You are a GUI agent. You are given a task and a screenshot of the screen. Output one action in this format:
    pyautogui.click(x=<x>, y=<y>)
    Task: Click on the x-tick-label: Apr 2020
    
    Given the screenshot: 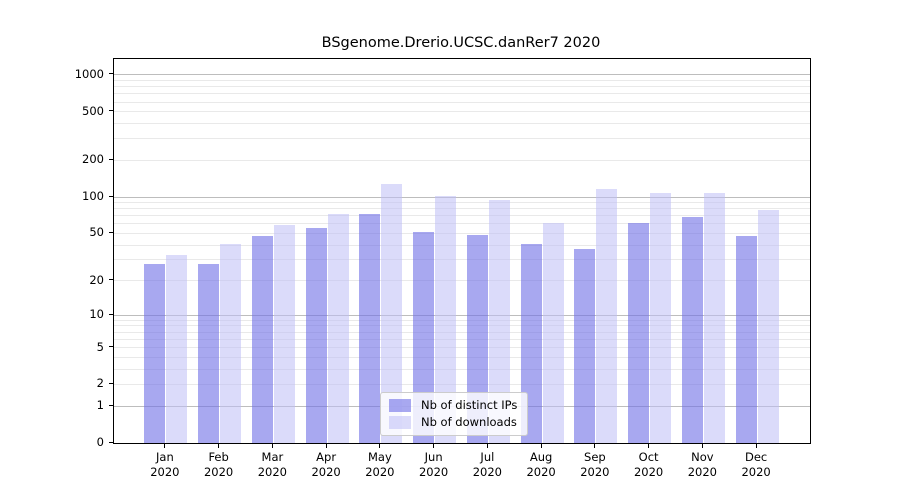 What is the action you would take?
    pyautogui.click(x=326, y=464)
    